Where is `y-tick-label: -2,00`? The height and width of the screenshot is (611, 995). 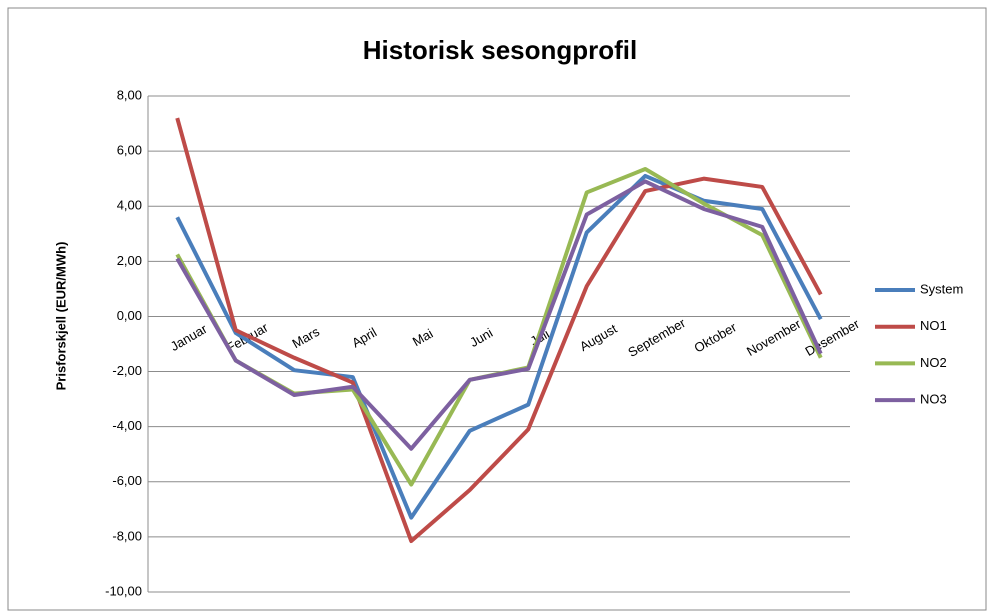
y-tick-label: -2,00 is located at coordinates (127, 370).